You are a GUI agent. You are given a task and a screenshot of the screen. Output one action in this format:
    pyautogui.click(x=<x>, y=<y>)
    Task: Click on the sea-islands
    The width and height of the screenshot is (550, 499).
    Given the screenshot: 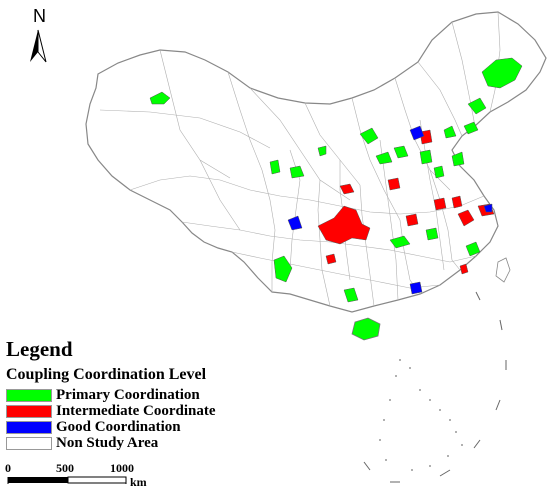 What is the action you would take?
    pyautogui.click(x=421, y=415)
    